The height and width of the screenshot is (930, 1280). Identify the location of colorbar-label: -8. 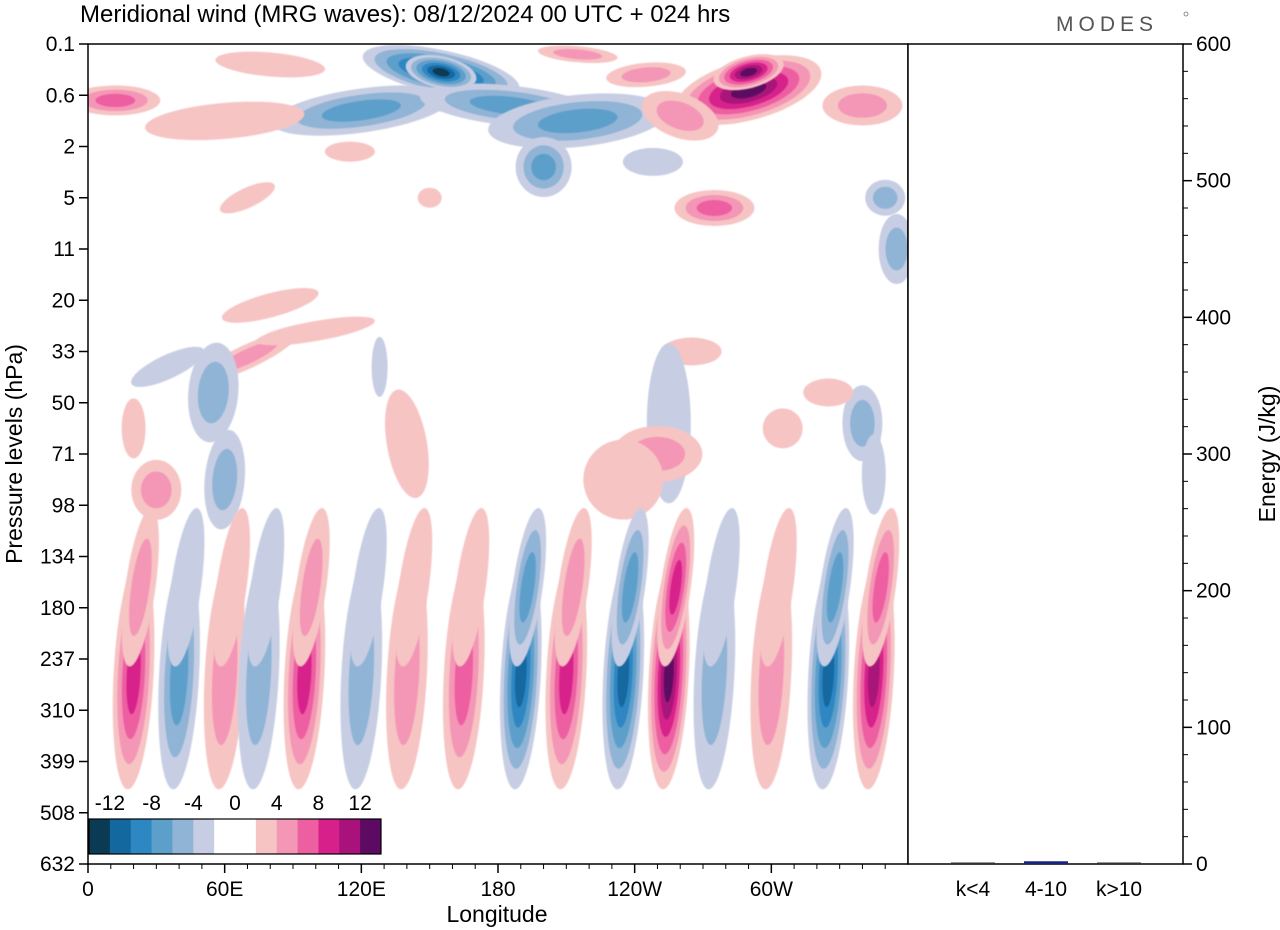
(151, 803).